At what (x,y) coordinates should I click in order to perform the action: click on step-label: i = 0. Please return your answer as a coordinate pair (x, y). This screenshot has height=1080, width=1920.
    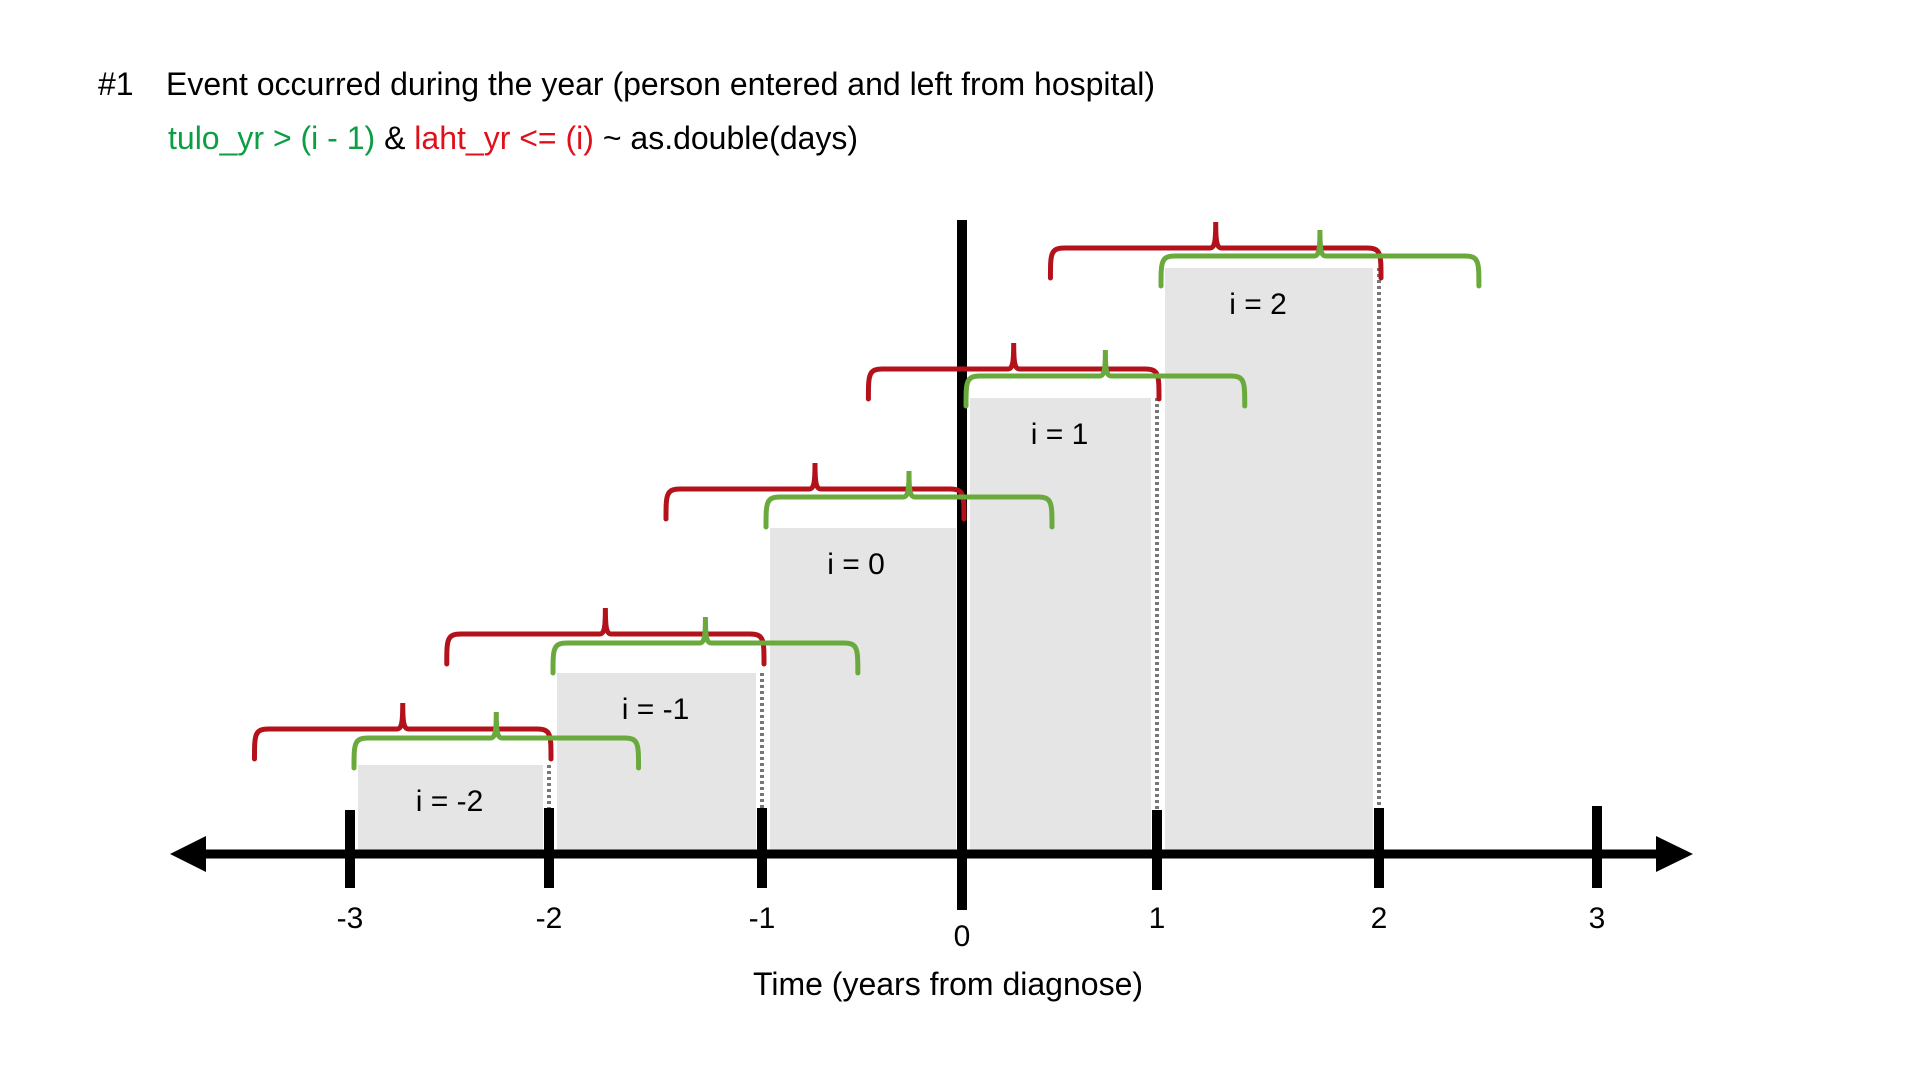
    Looking at the image, I should click on (856, 564).